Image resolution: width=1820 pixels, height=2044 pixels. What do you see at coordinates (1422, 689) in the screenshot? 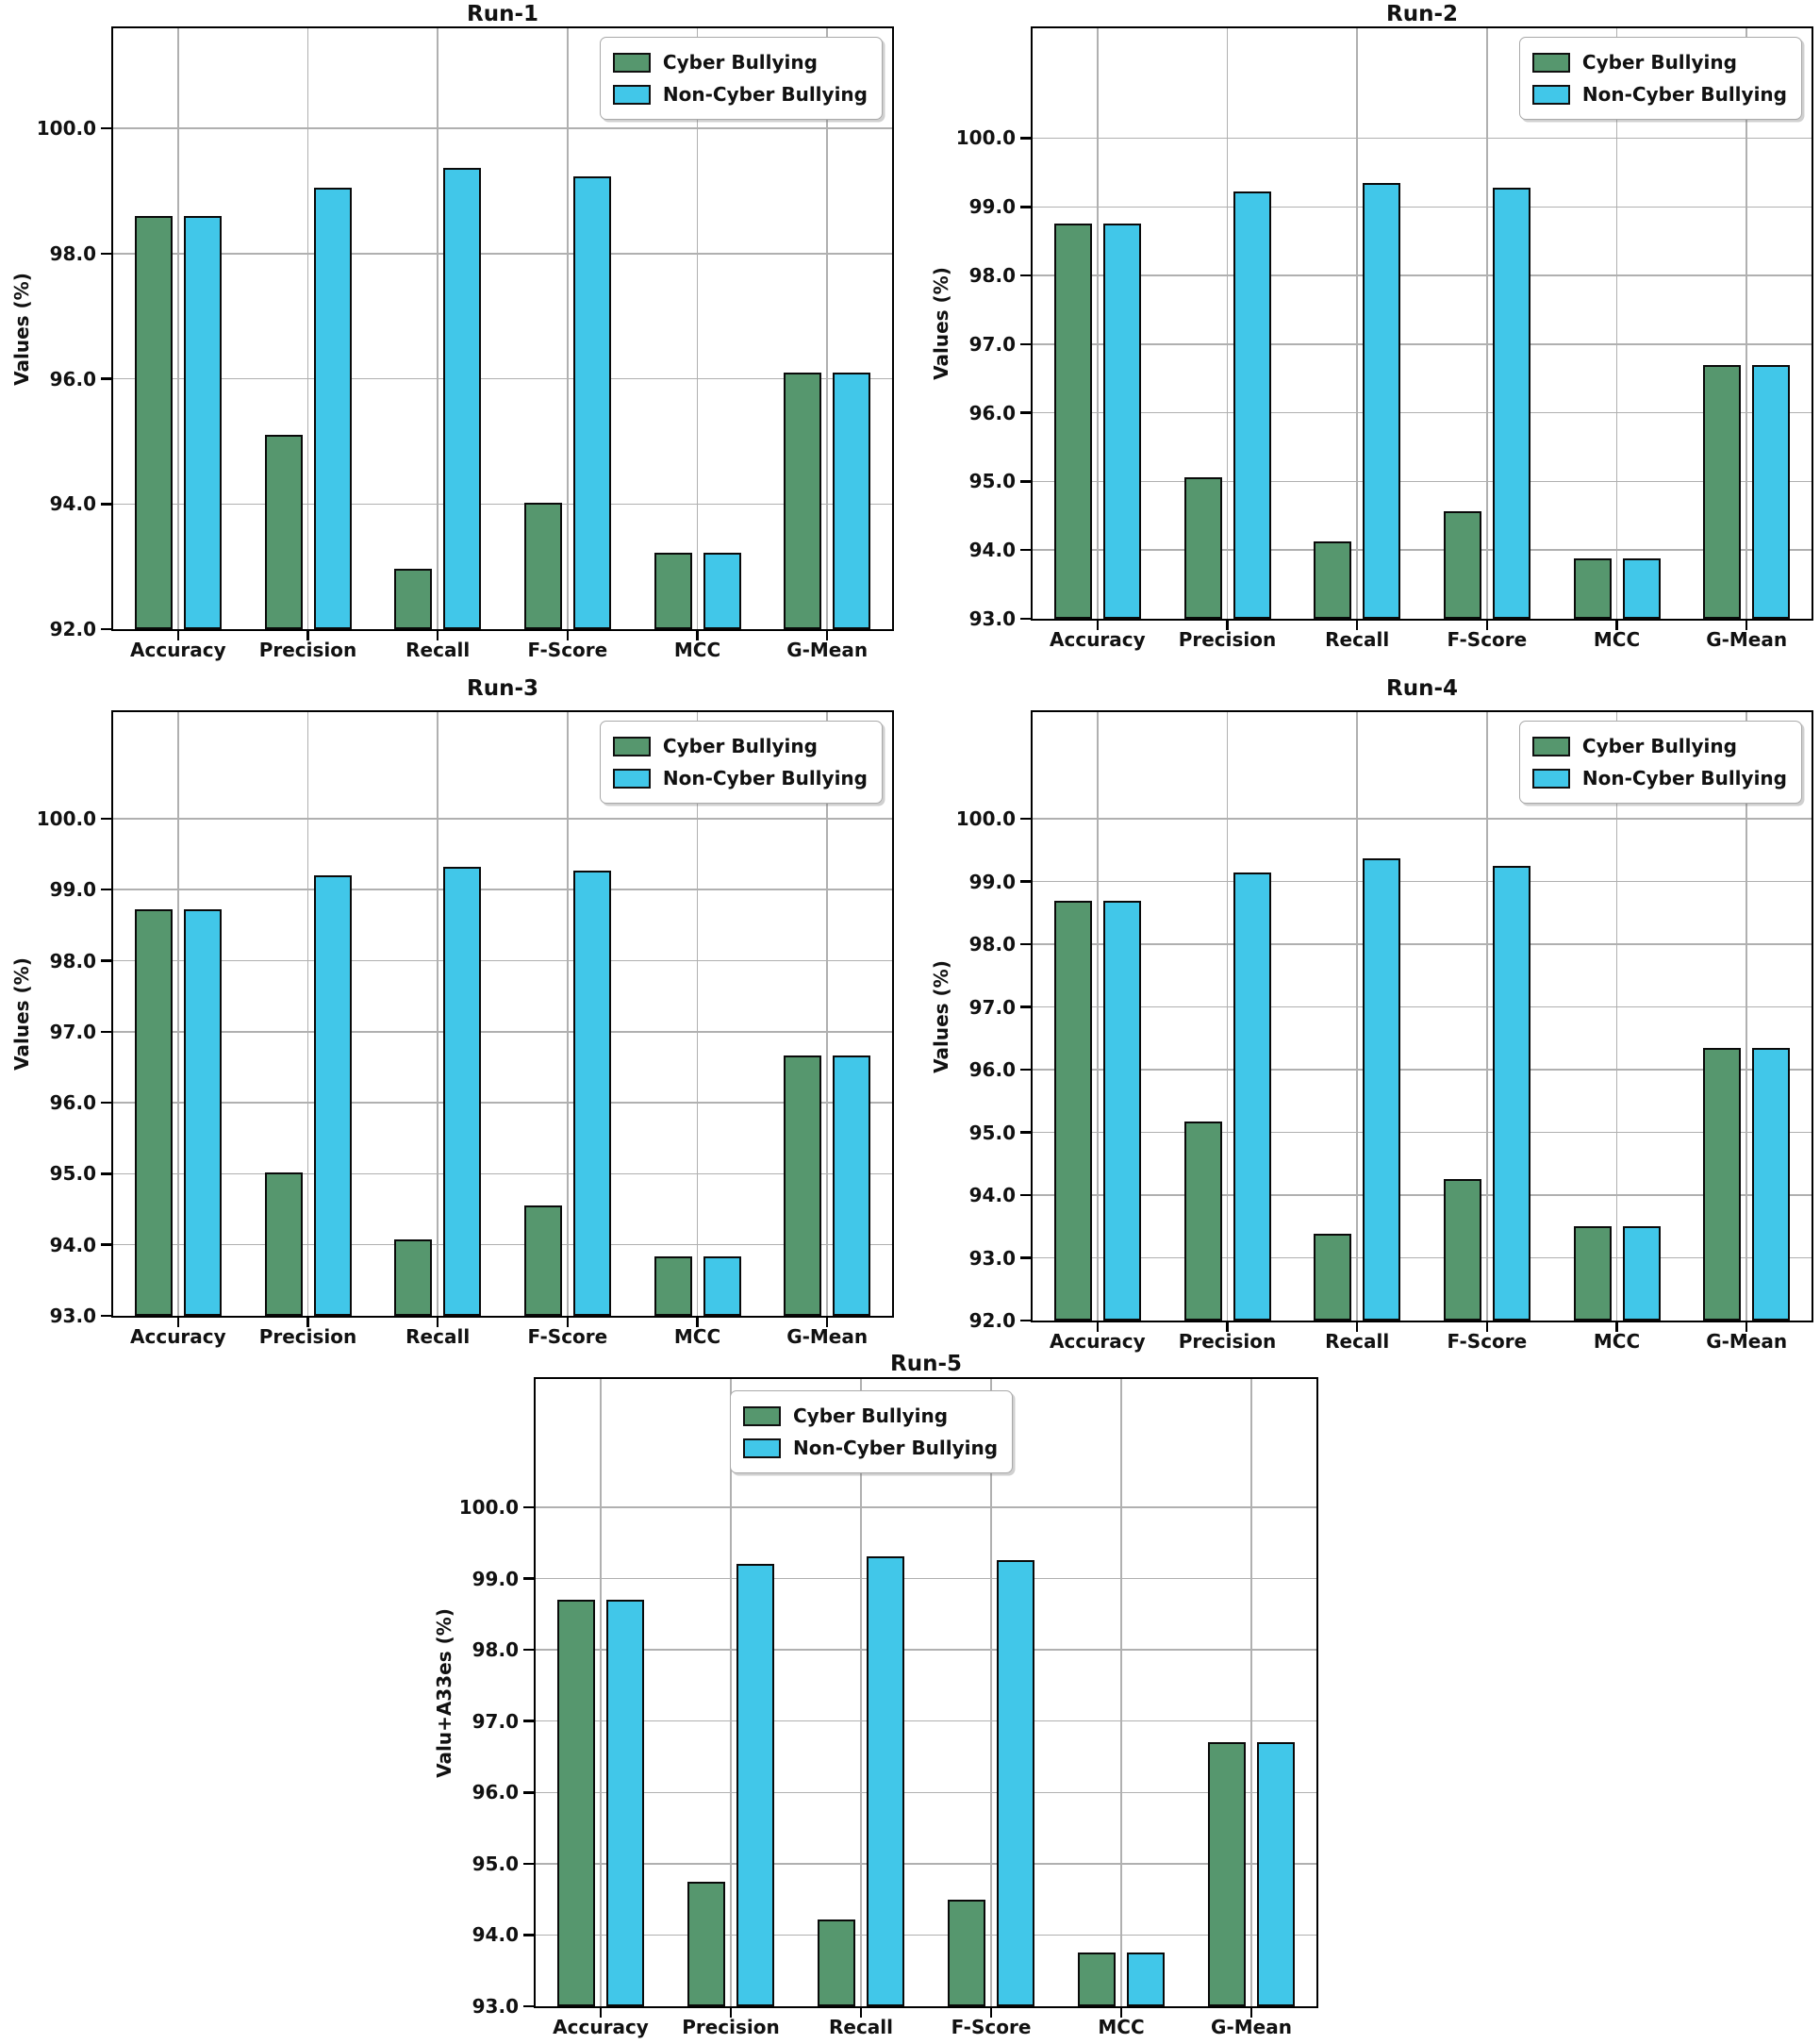
I see `chart-title: Run-4` at bounding box center [1422, 689].